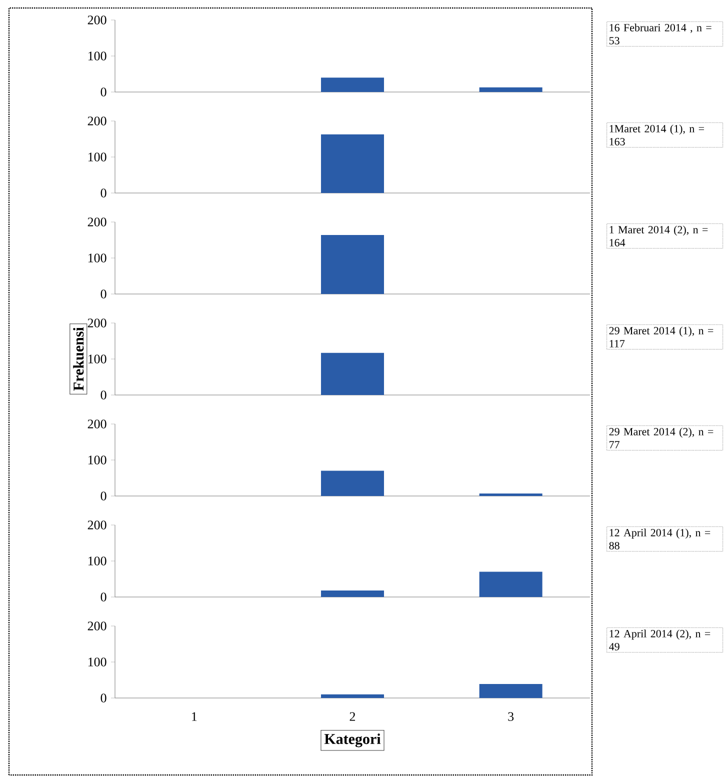 The image size is (726, 780). Describe the element at coordinates (659, 236) in the screenshot. I see `text: 1 Maret 2014 (2), n = 164` at that location.